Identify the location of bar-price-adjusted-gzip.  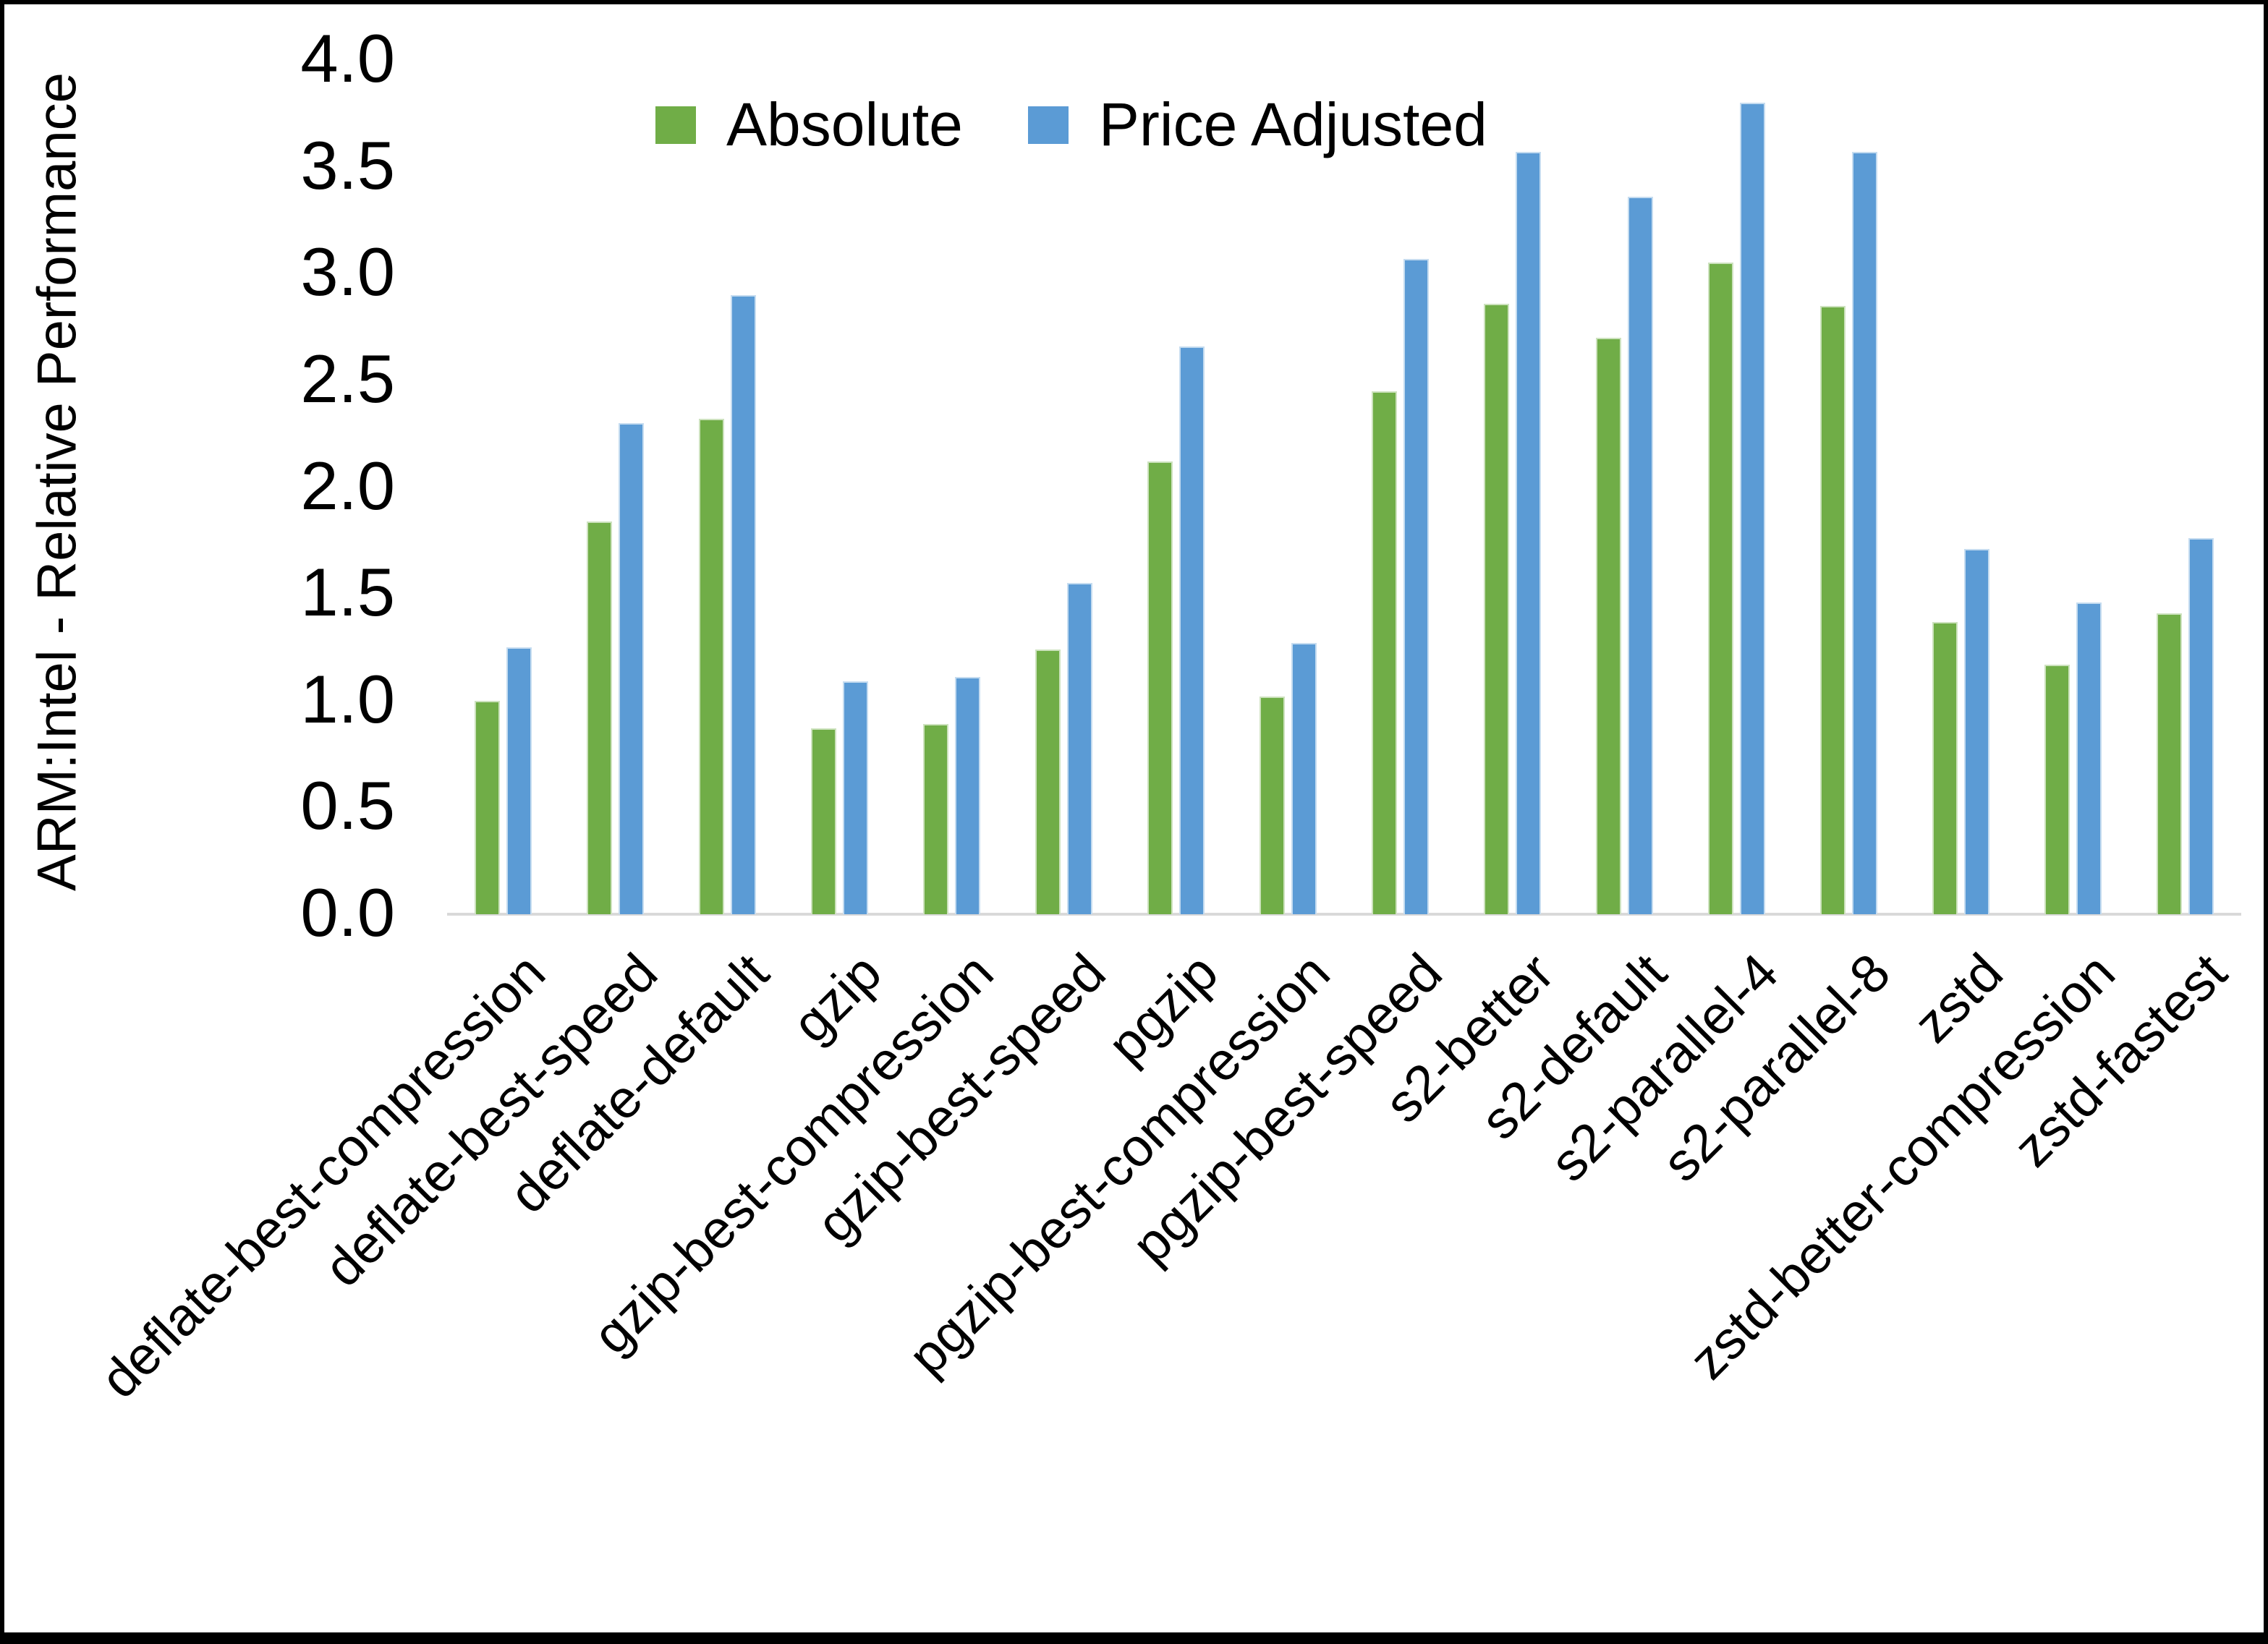
(856, 797).